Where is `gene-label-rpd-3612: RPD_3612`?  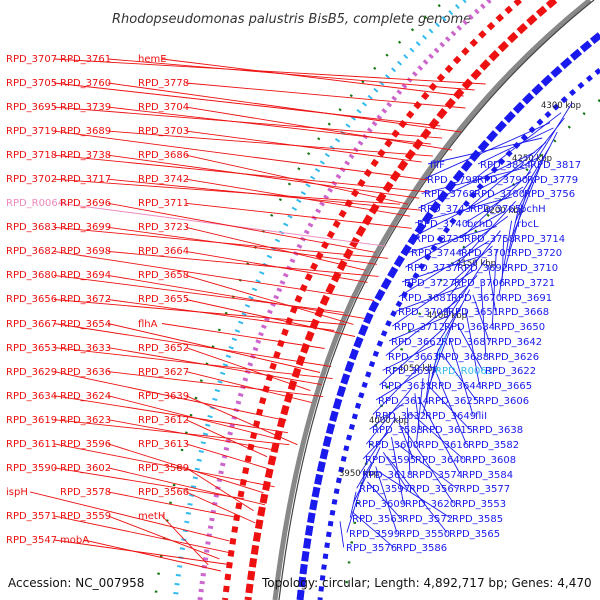
gene-label-rpd-3612: RPD_3612 is located at coordinates (163, 420).